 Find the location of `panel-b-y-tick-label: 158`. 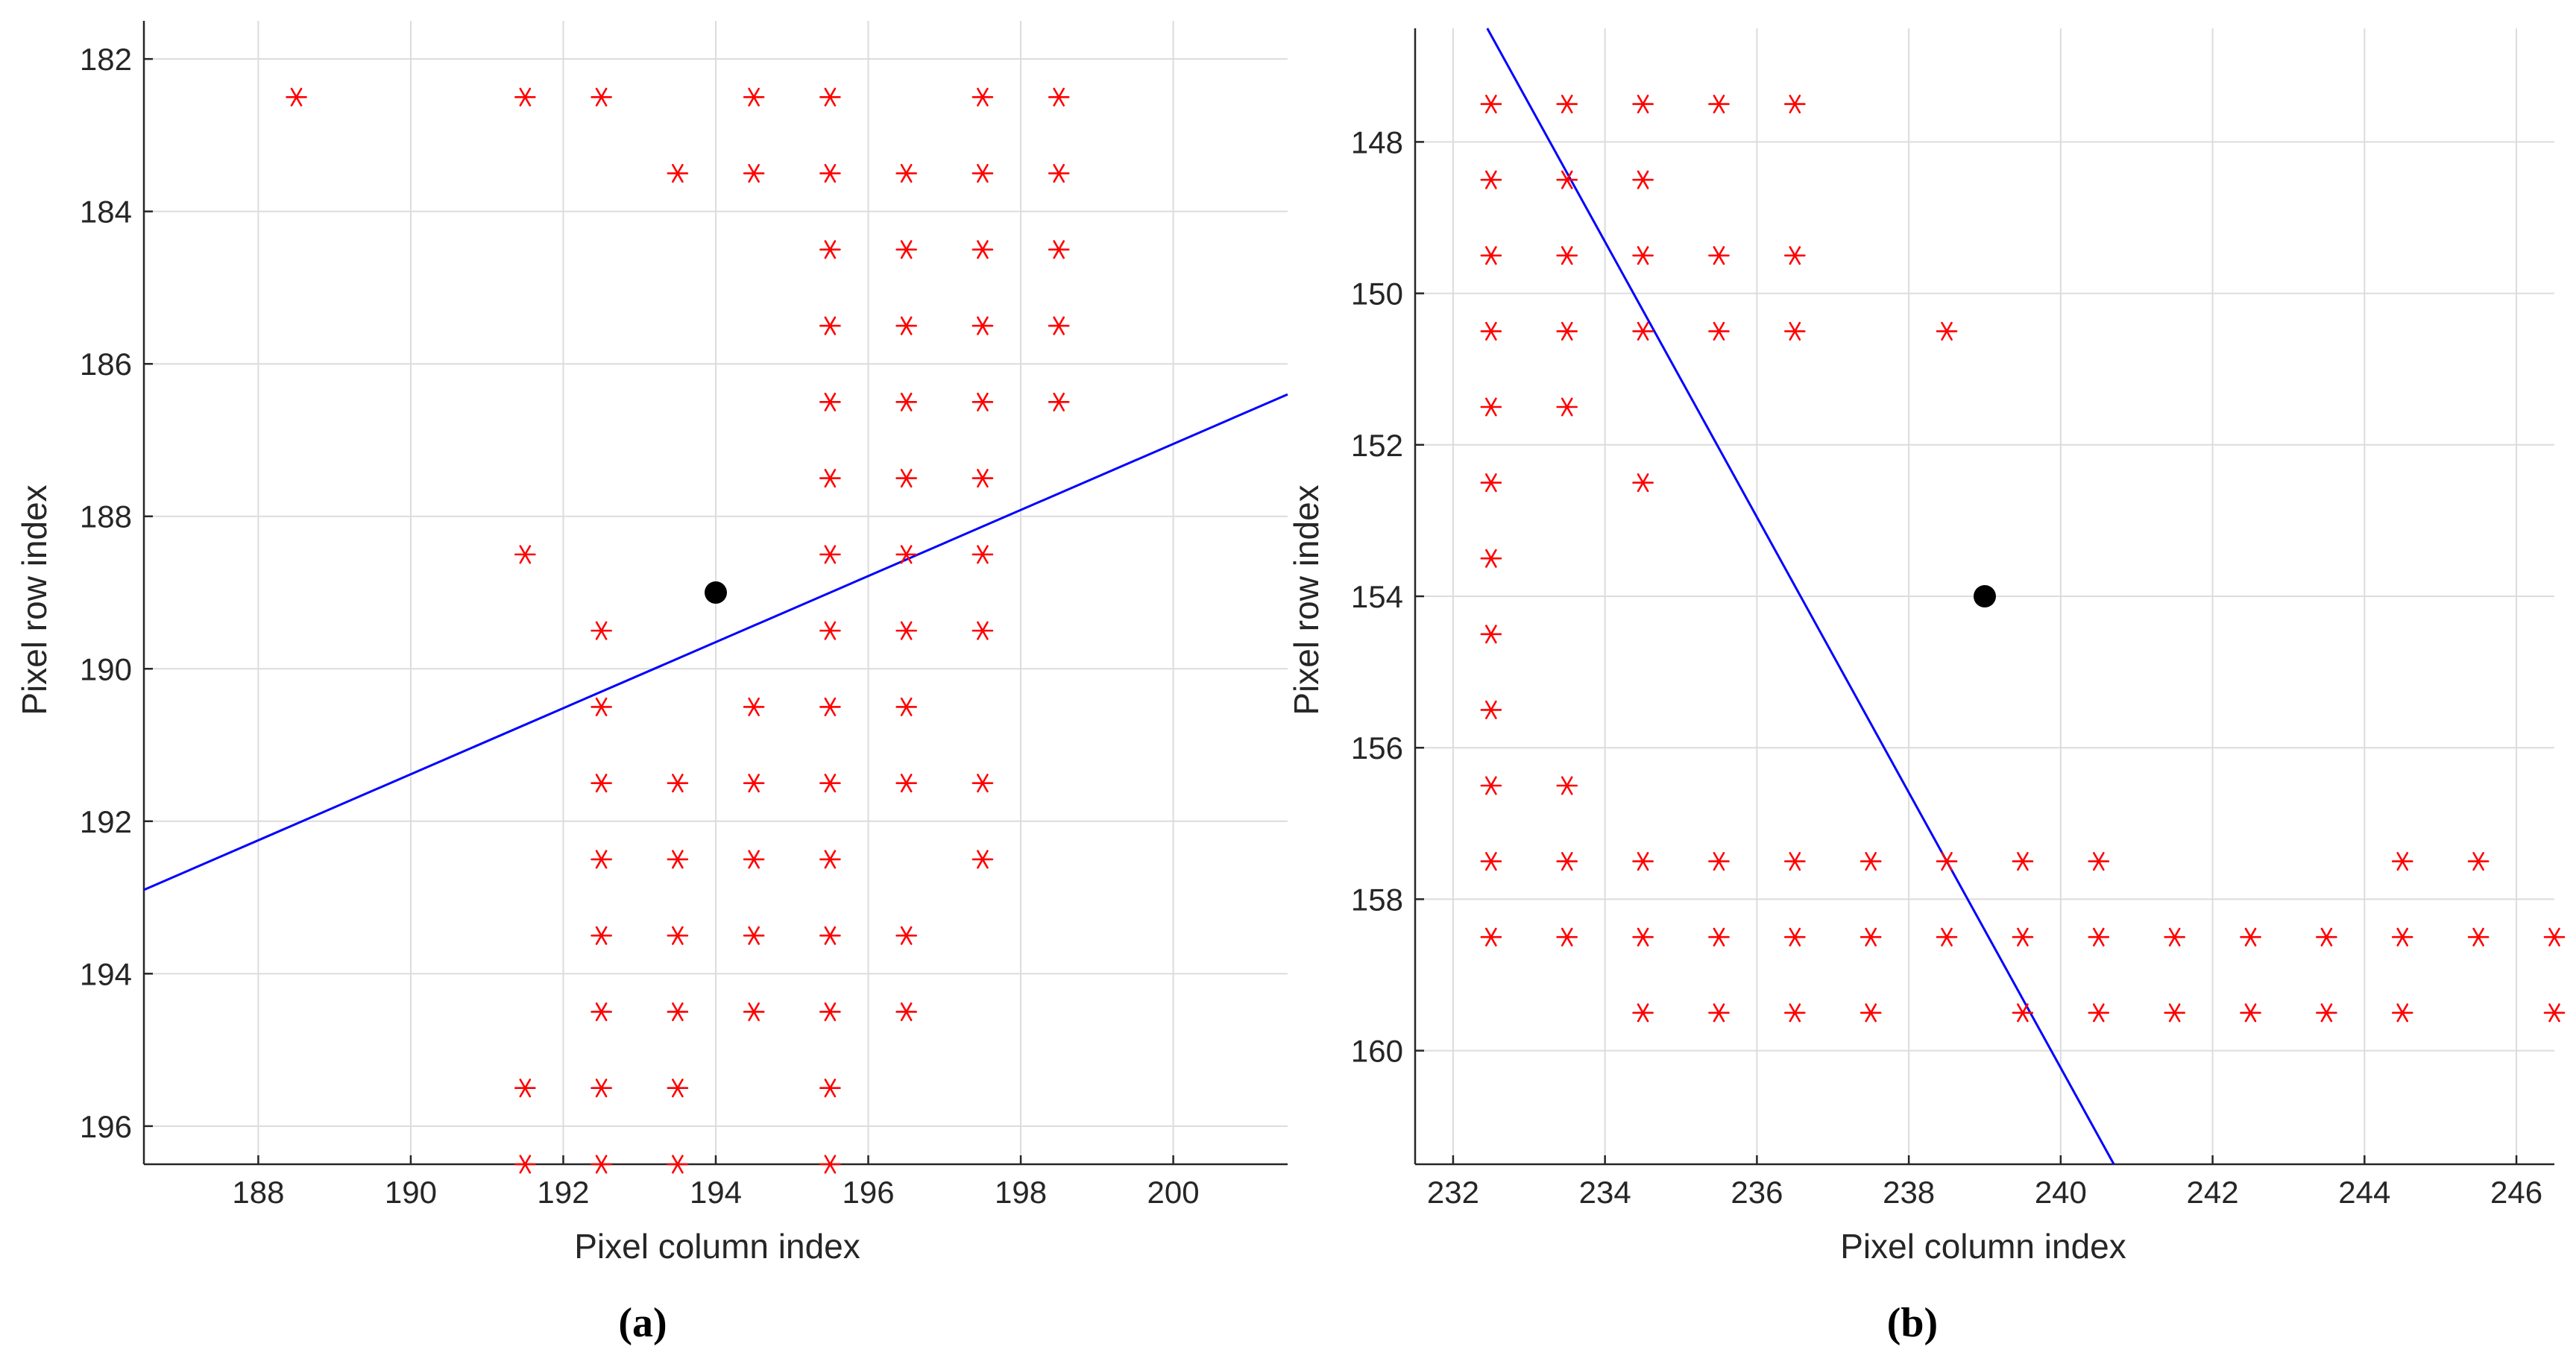

panel-b-y-tick-label: 158 is located at coordinates (1377, 899).